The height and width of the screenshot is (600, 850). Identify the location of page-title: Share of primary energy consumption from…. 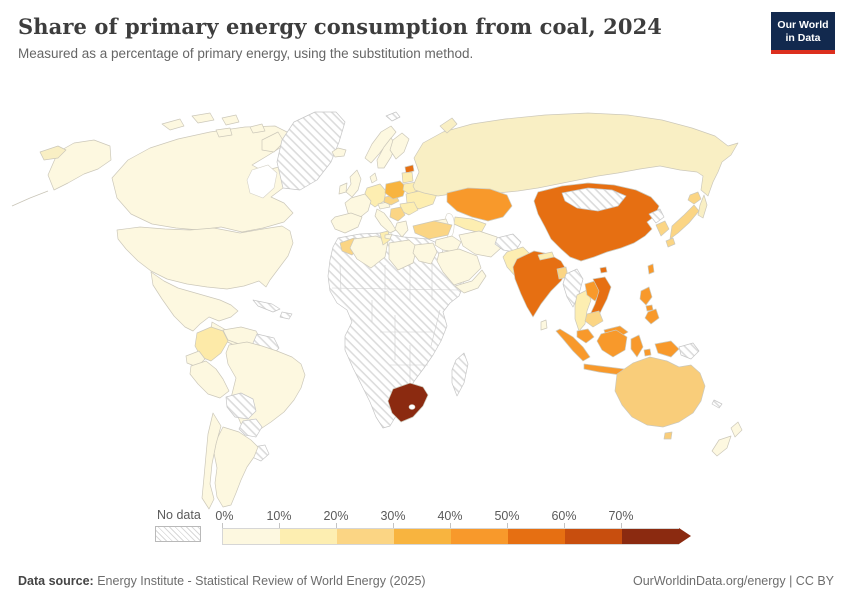
(340, 26).